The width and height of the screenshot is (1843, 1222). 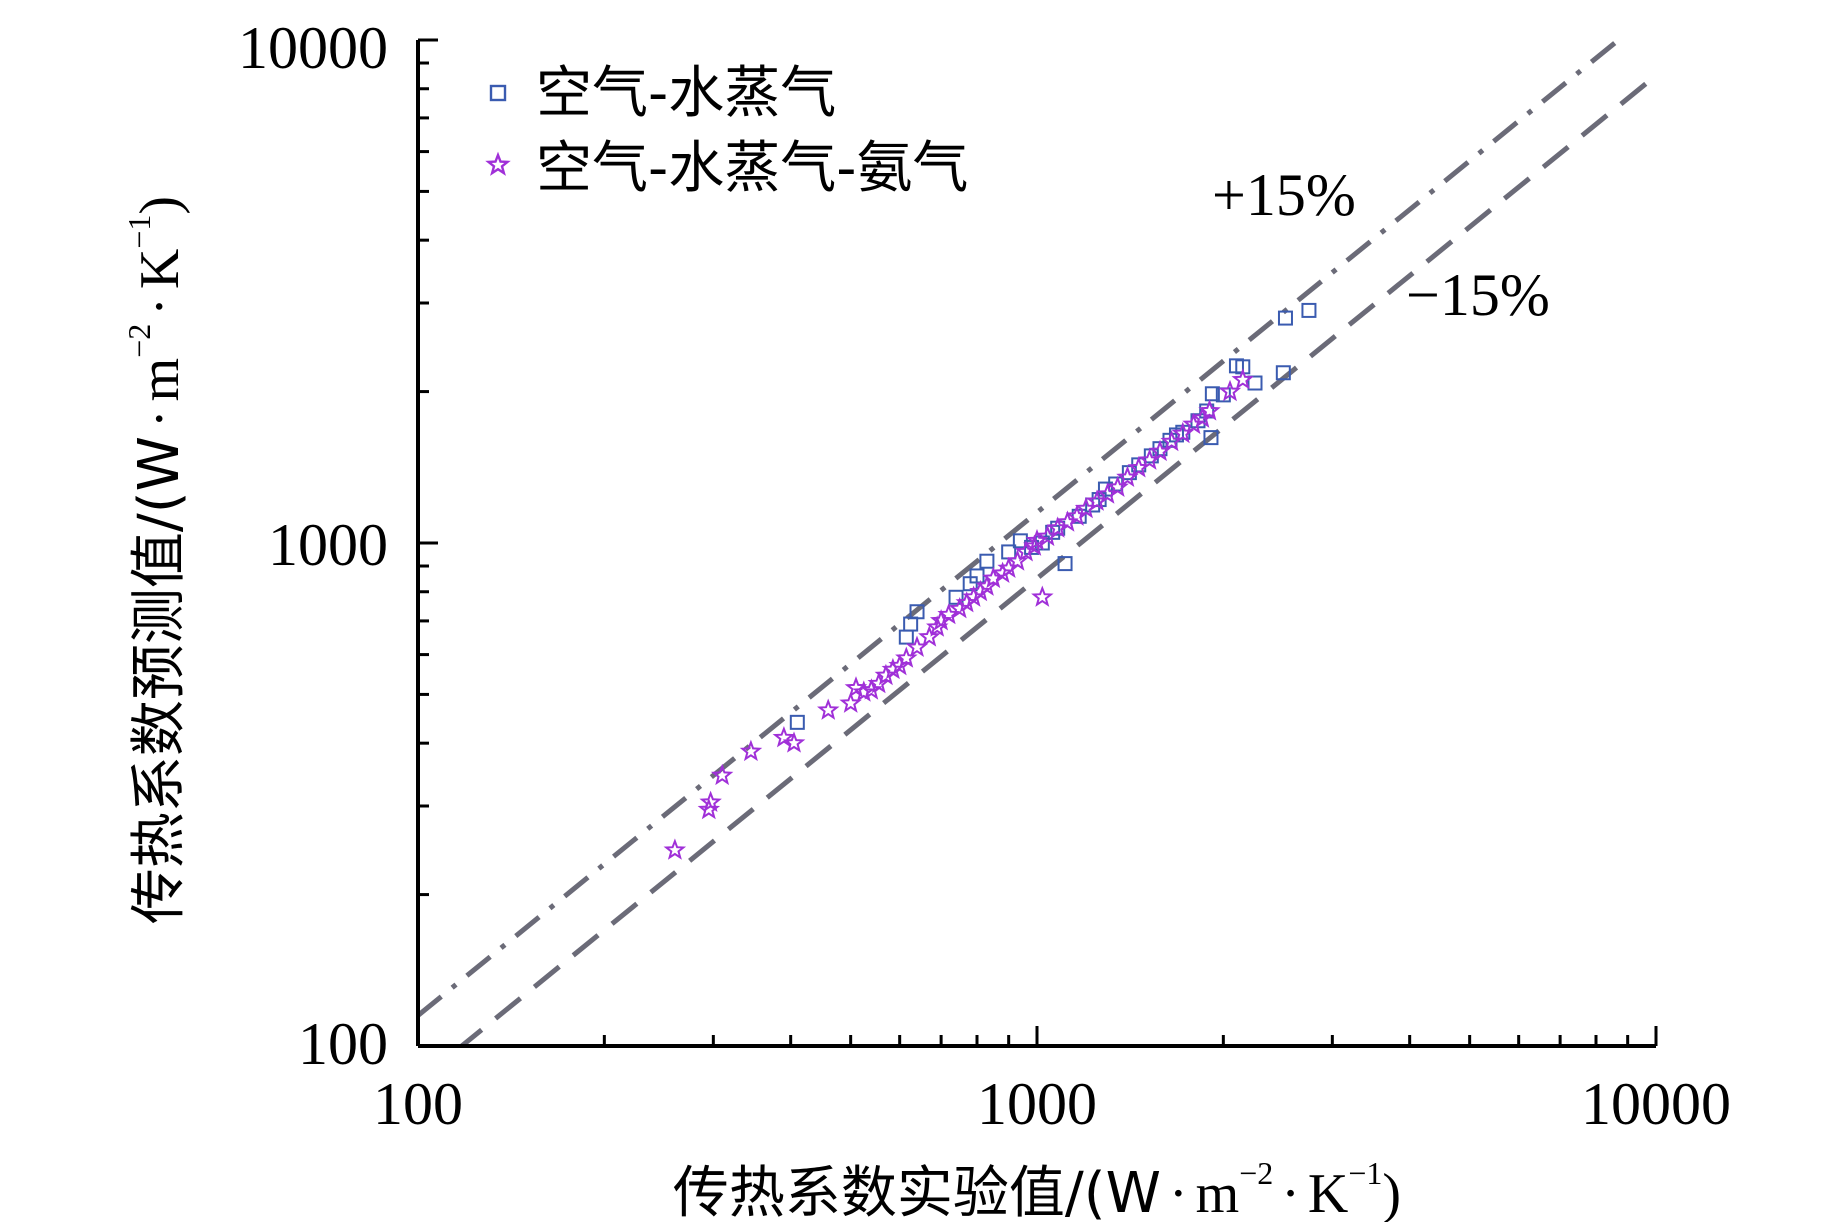 I want to click on x-tick-label: 10000, so click(x=1656, y=1104).